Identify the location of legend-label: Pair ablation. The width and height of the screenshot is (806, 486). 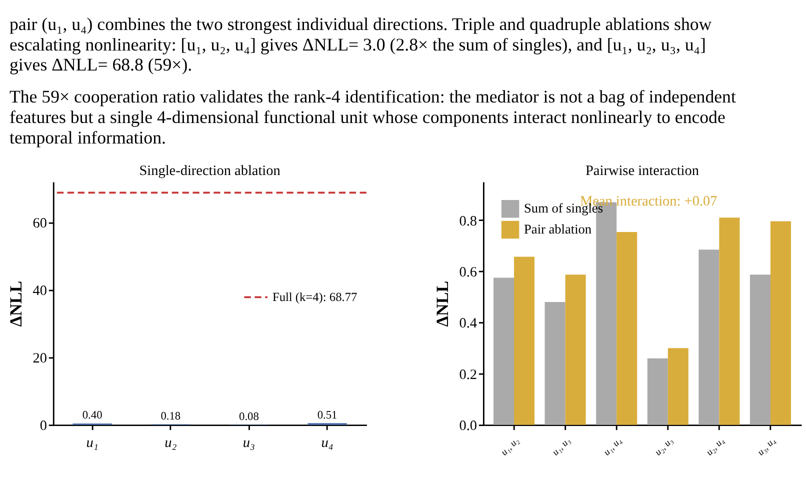
(558, 229).